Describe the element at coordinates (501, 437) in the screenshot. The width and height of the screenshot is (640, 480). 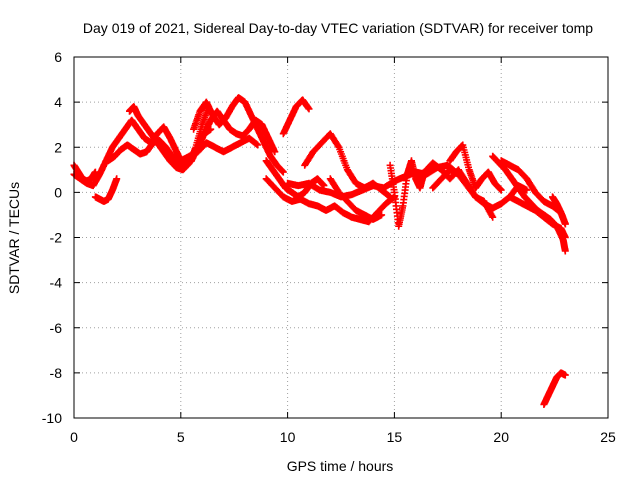
I see `x-tick-label: 20` at that location.